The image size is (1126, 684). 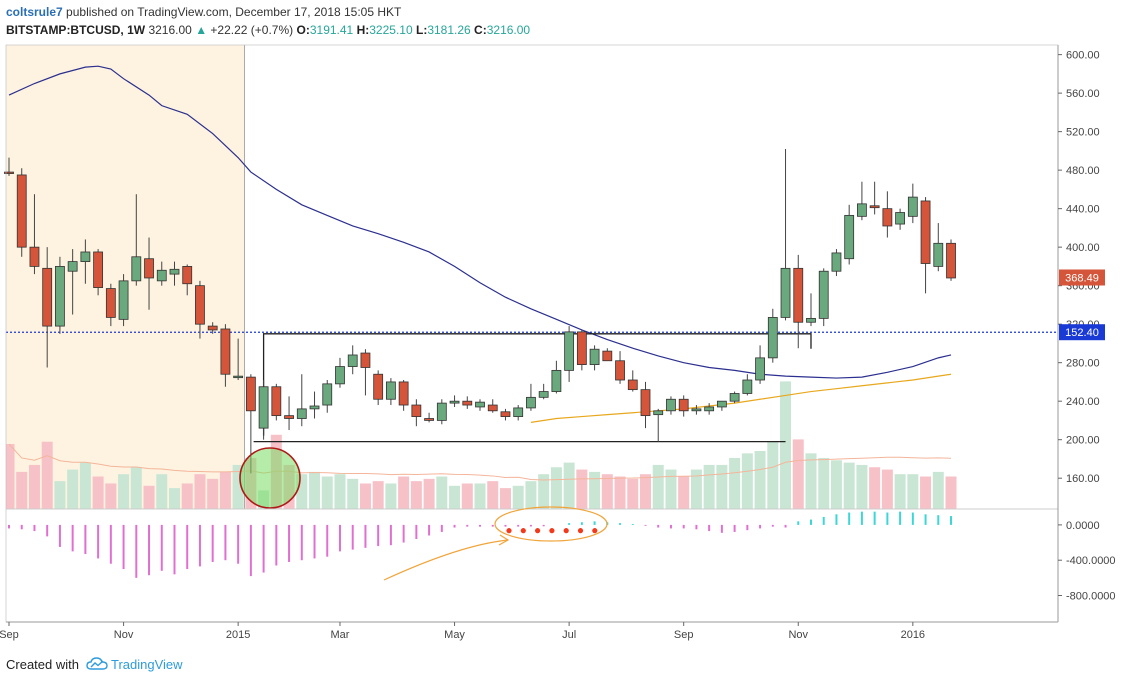 What do you see at coordinates (170, 30) in the screenshot?
I see `last-price: 3216.00` at bounding box center [170, 30].